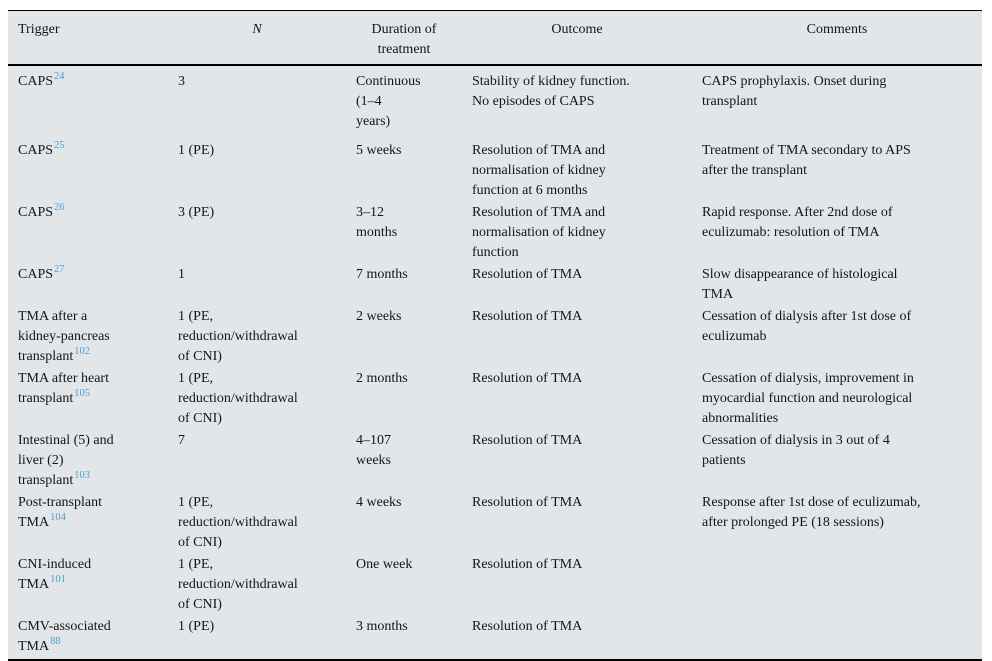  I want to click on cell-duration: 7 months, so click(382, 274).